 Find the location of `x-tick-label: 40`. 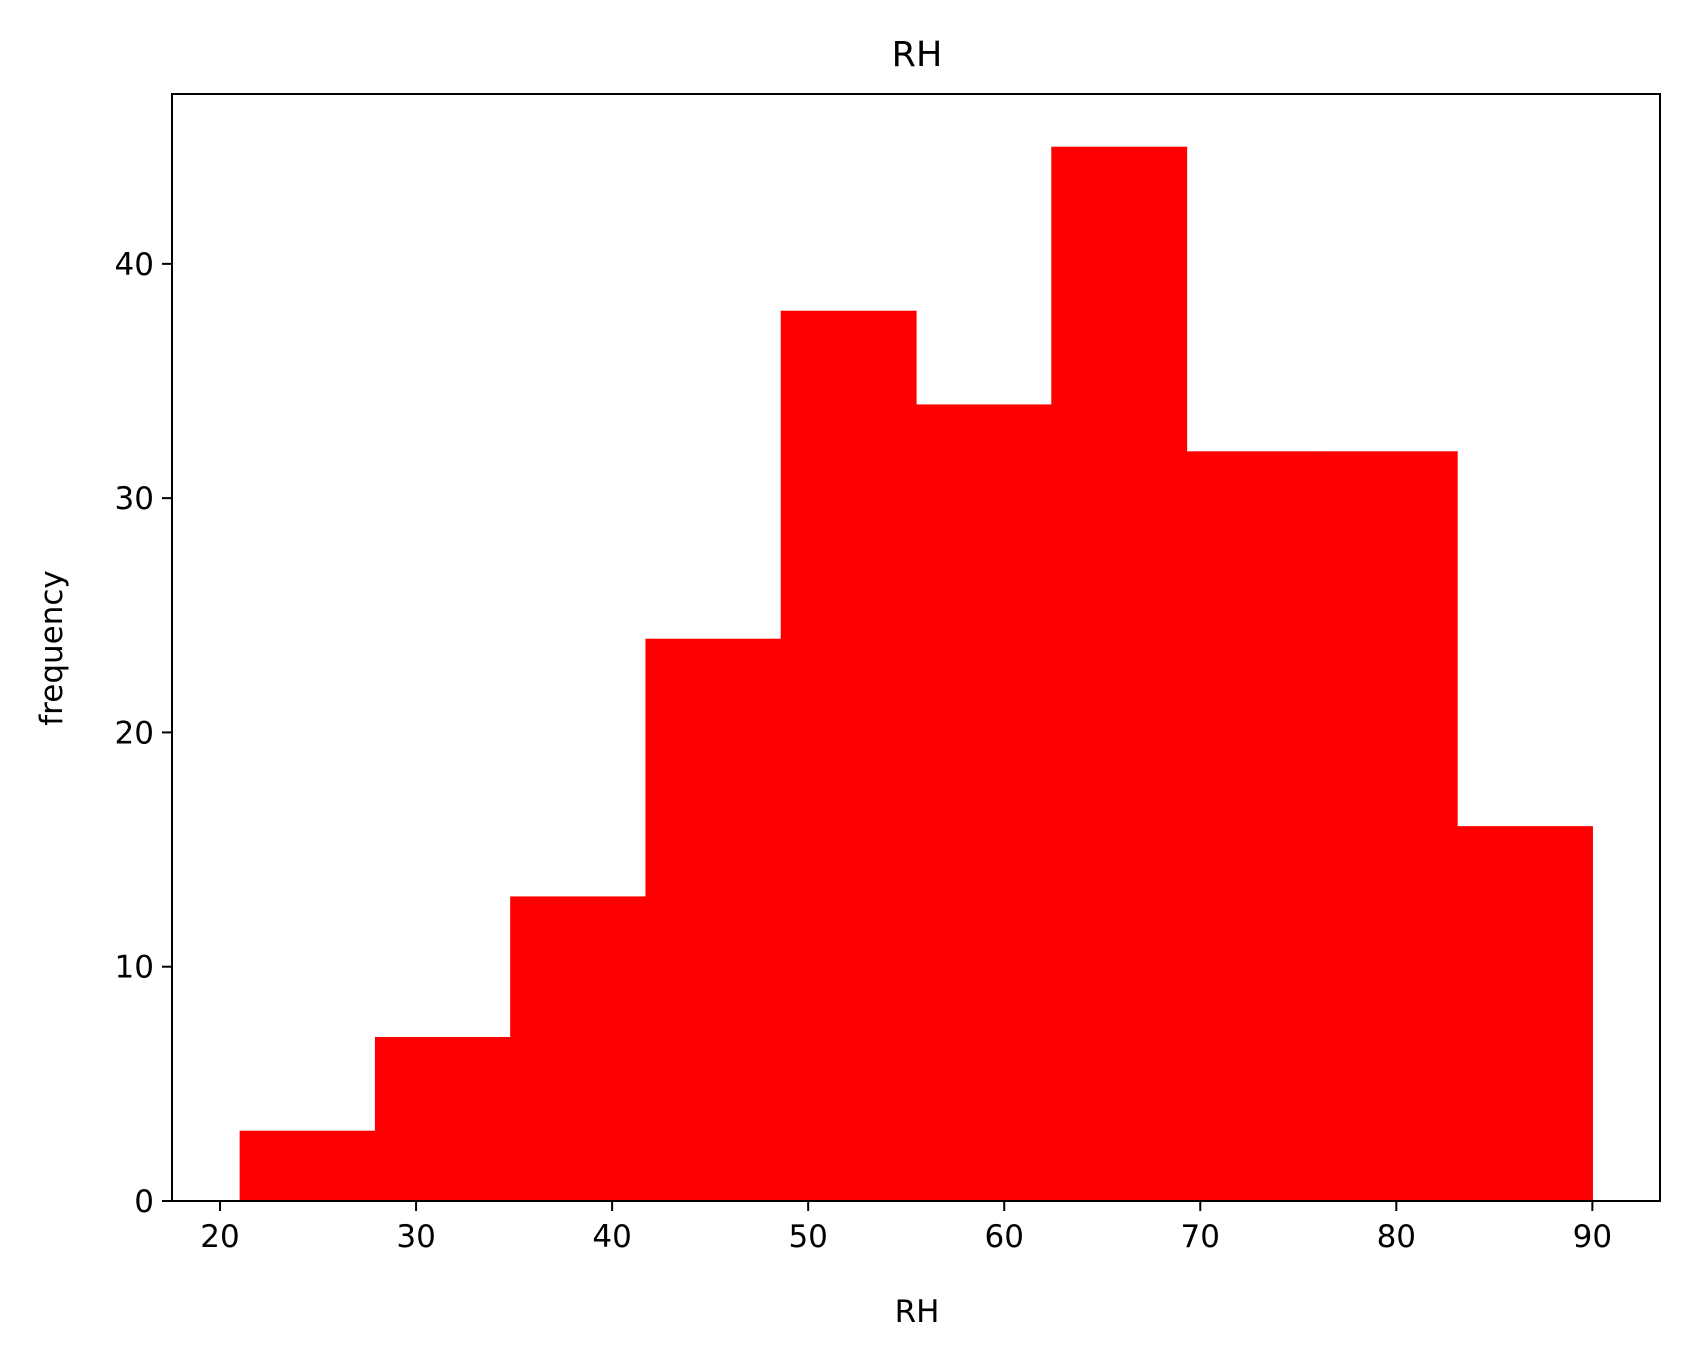

x-tick-label: 40 is located at coordinates (611, 1237).